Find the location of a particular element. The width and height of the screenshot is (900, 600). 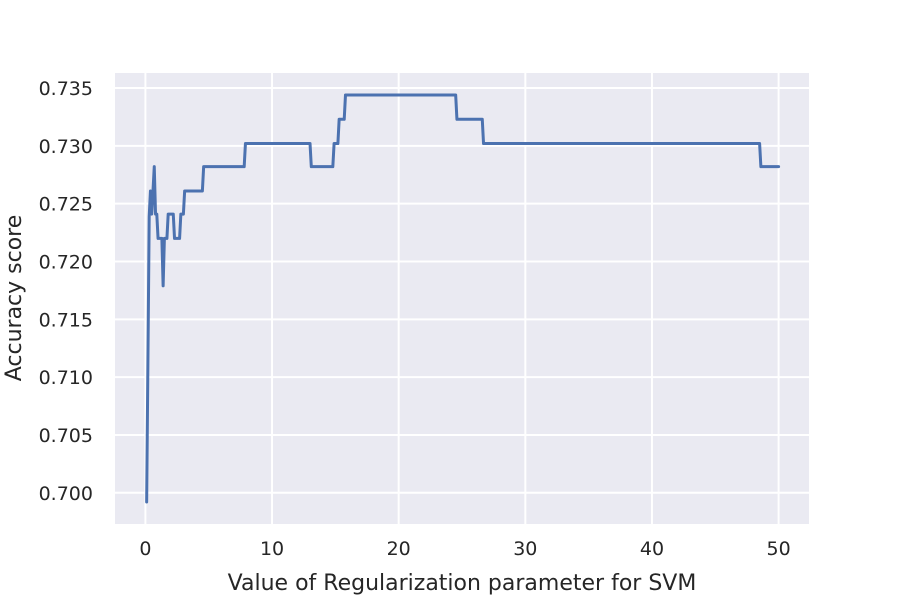

y-tick-labels: 0.700 0.705 0.710 0.715 0.720 0.725 0.730 0.735 is located at coordinates (66, 291).